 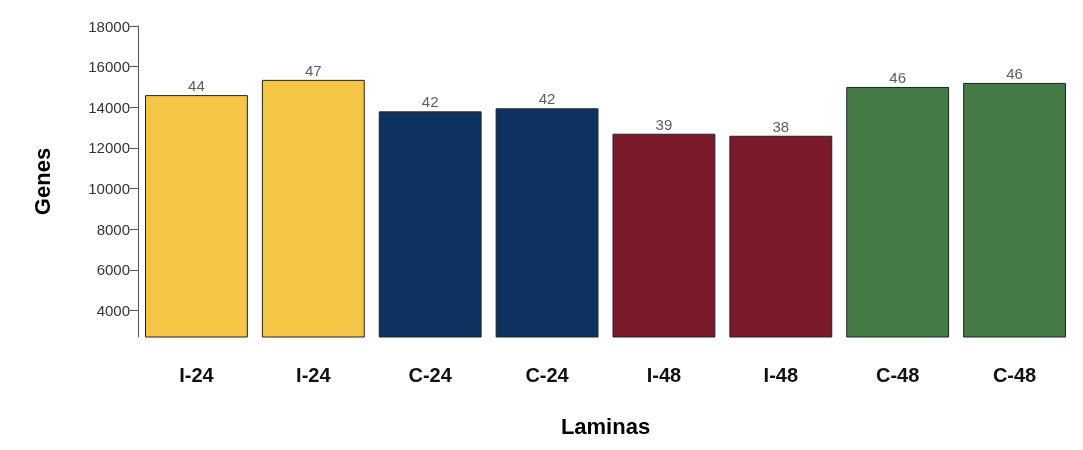 What do you see at coordinates (109, 189) in the screenshot?
I see `y-tick-label: 10000` at bounding box center [109, 189].